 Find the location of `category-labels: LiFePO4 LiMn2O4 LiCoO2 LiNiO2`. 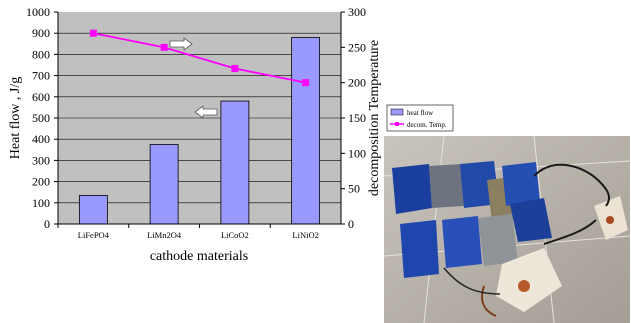

category-labels: LiFePO4 LiMn2O4 LiCoO2 LiNiO2 is located at coordinates (188, 232).